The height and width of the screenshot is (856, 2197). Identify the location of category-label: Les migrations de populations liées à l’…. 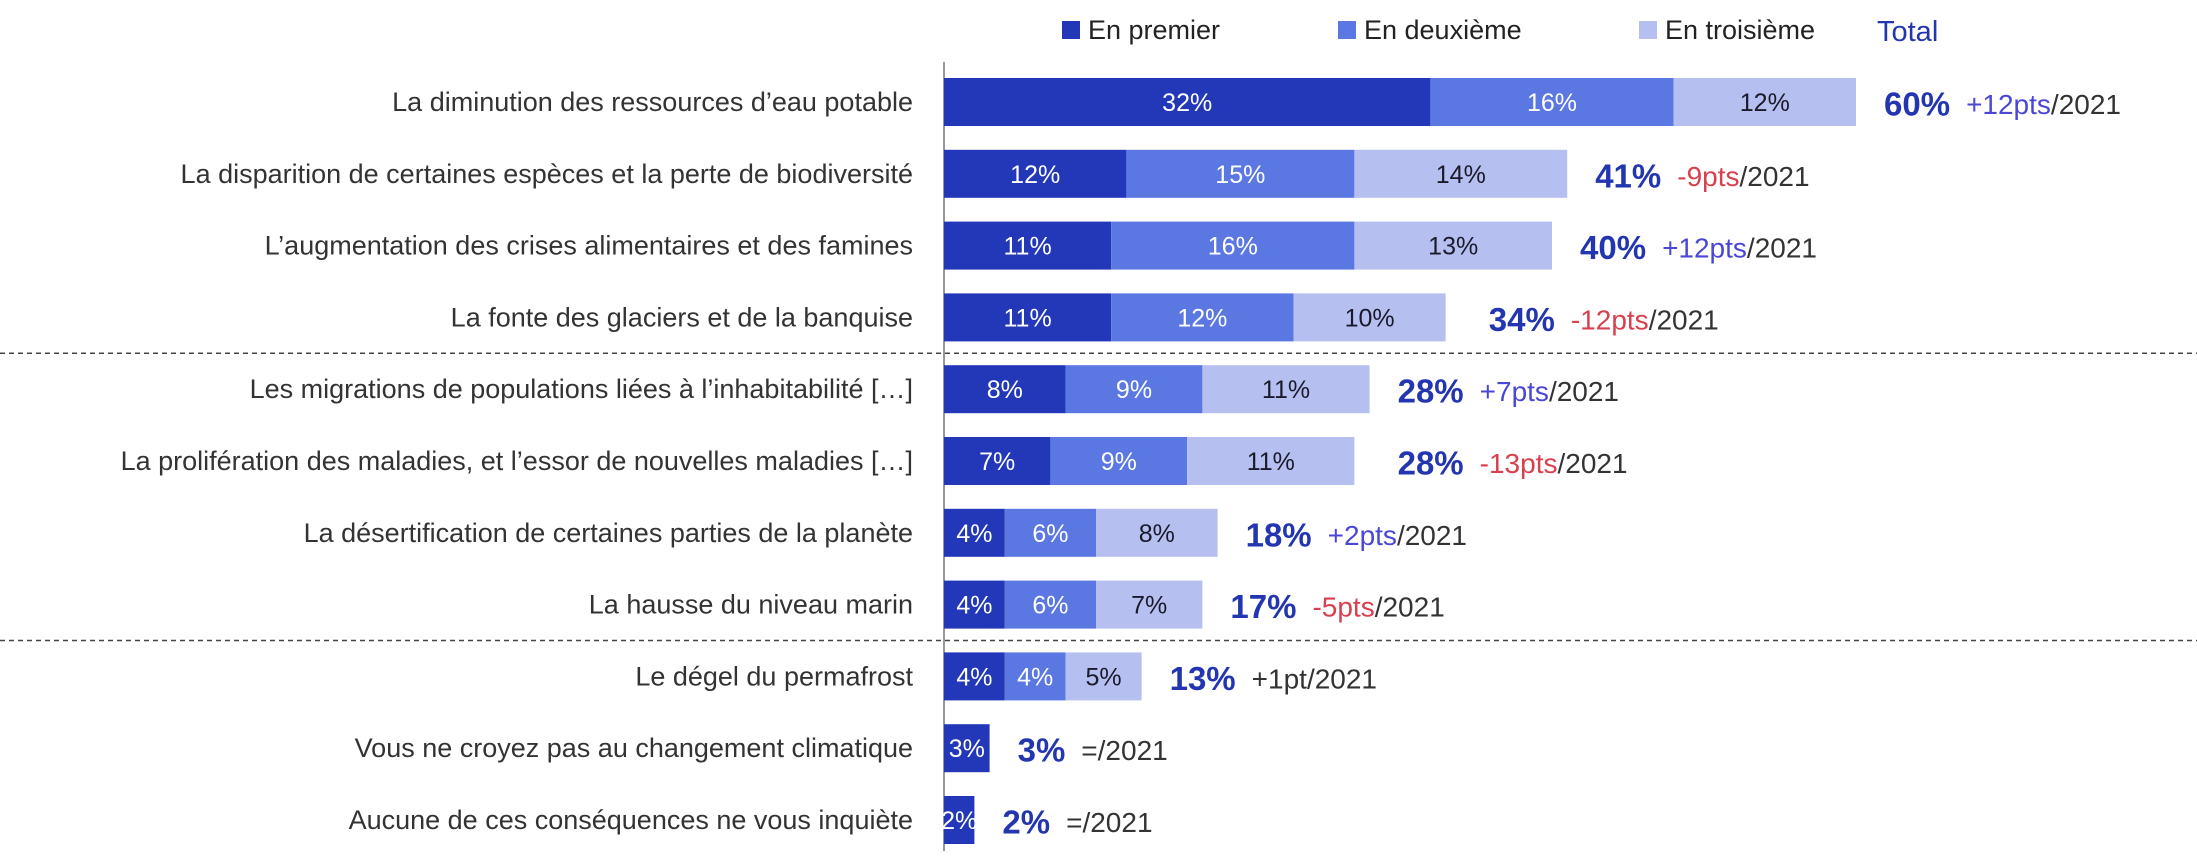
(581, 389).